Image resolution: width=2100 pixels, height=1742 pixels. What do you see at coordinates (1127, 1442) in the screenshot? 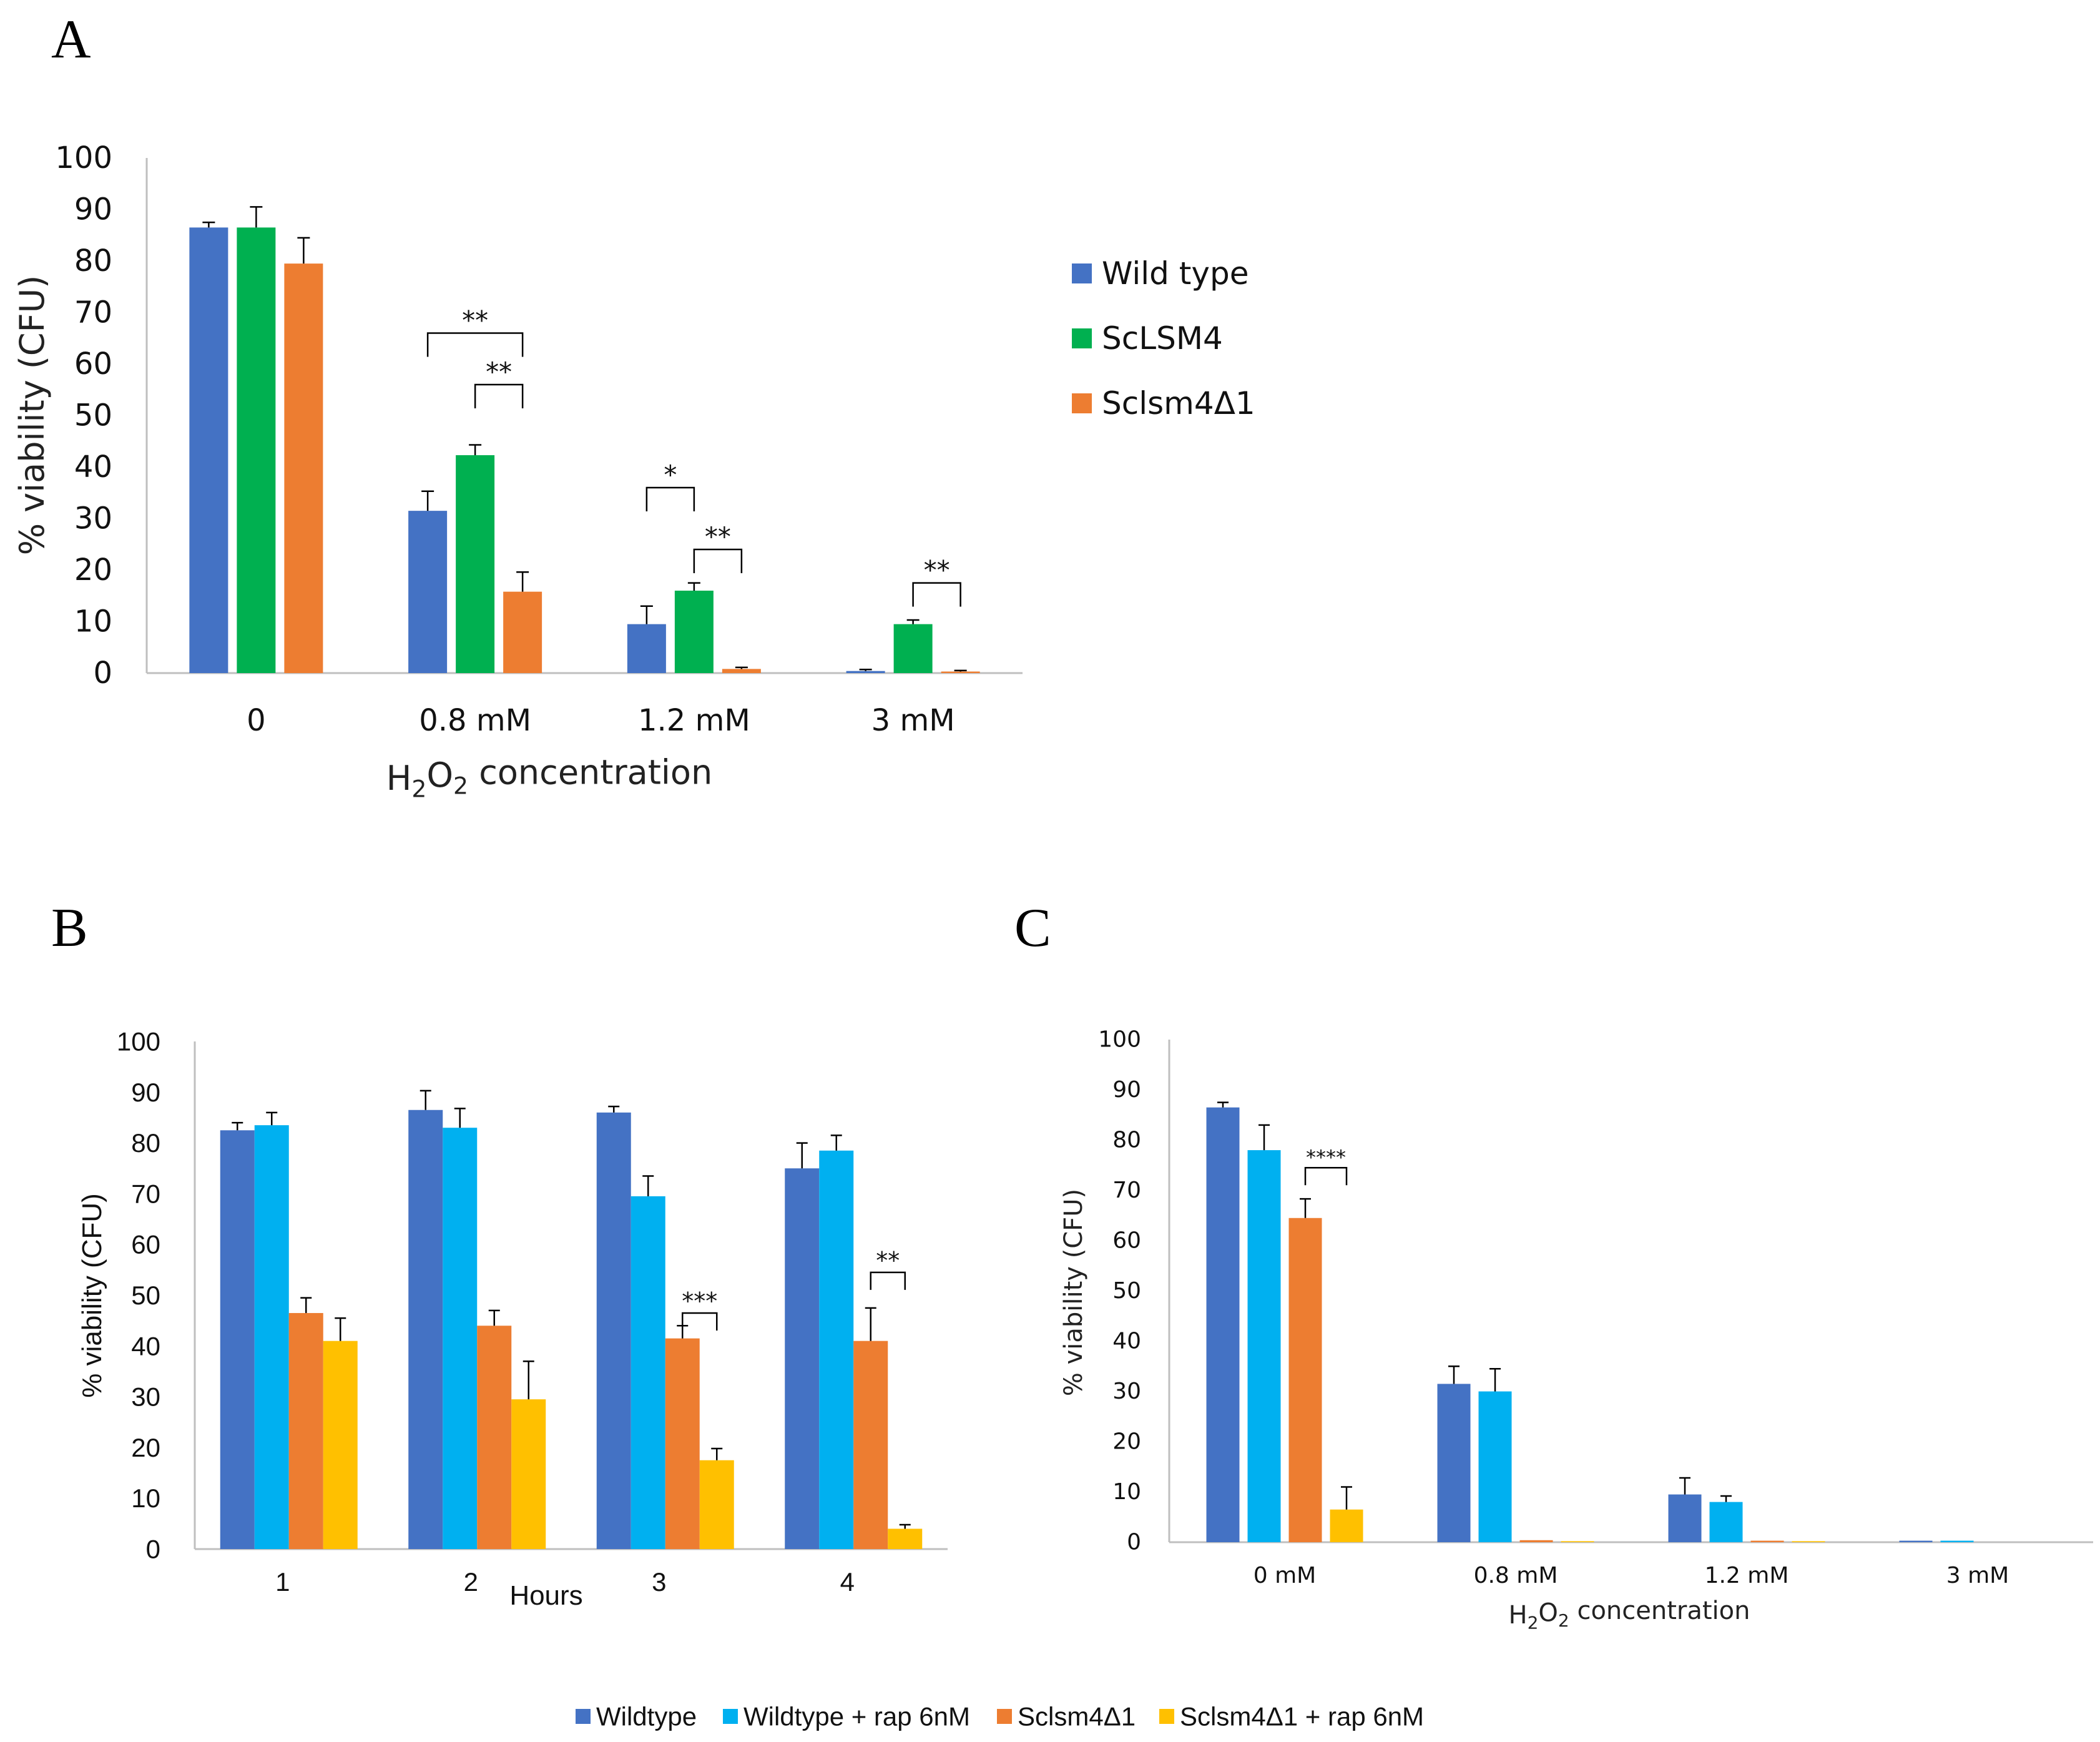
I see `y-tick-label: 20` at bounding box center [1127, 1442].